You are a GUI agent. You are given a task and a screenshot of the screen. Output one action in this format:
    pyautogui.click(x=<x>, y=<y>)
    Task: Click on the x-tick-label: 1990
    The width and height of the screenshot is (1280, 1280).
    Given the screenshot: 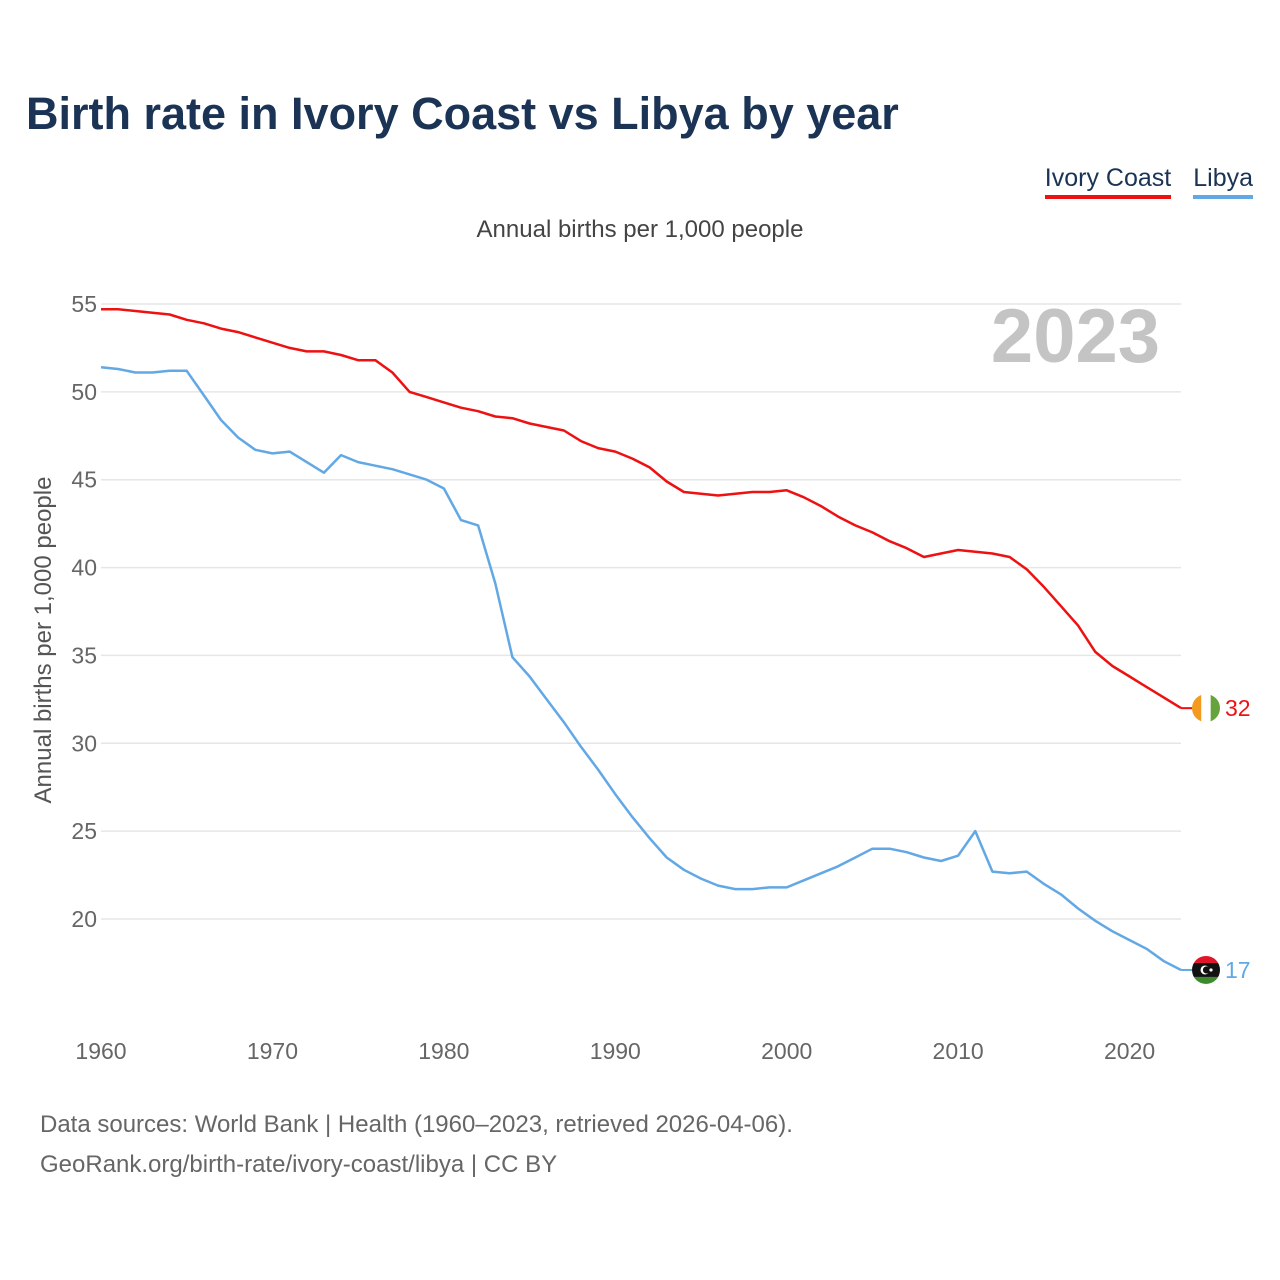 What is the action you would take?
    pyautogui.click(x=615, y=1051)
    